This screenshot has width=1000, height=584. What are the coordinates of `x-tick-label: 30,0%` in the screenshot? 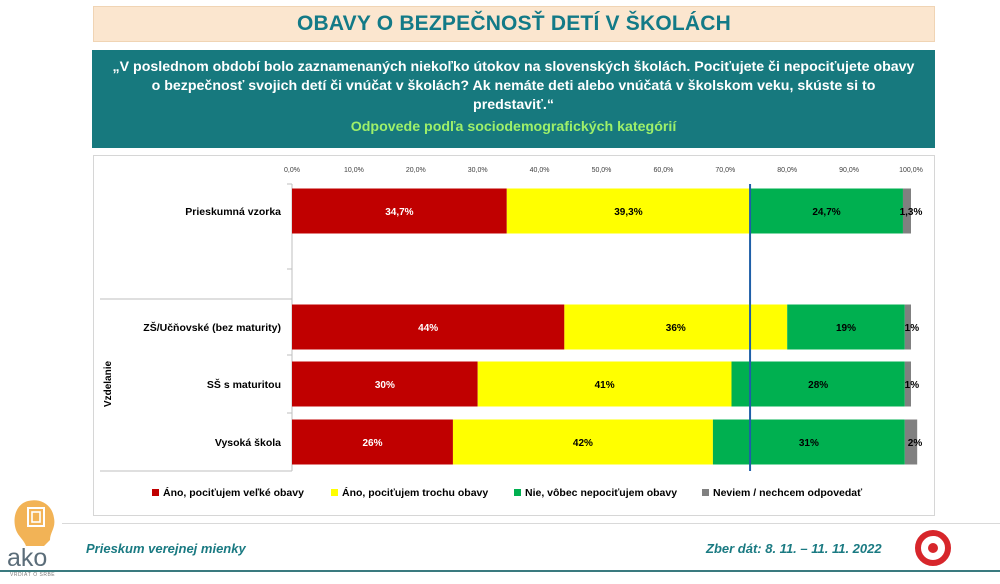 It's located at (478, 170).